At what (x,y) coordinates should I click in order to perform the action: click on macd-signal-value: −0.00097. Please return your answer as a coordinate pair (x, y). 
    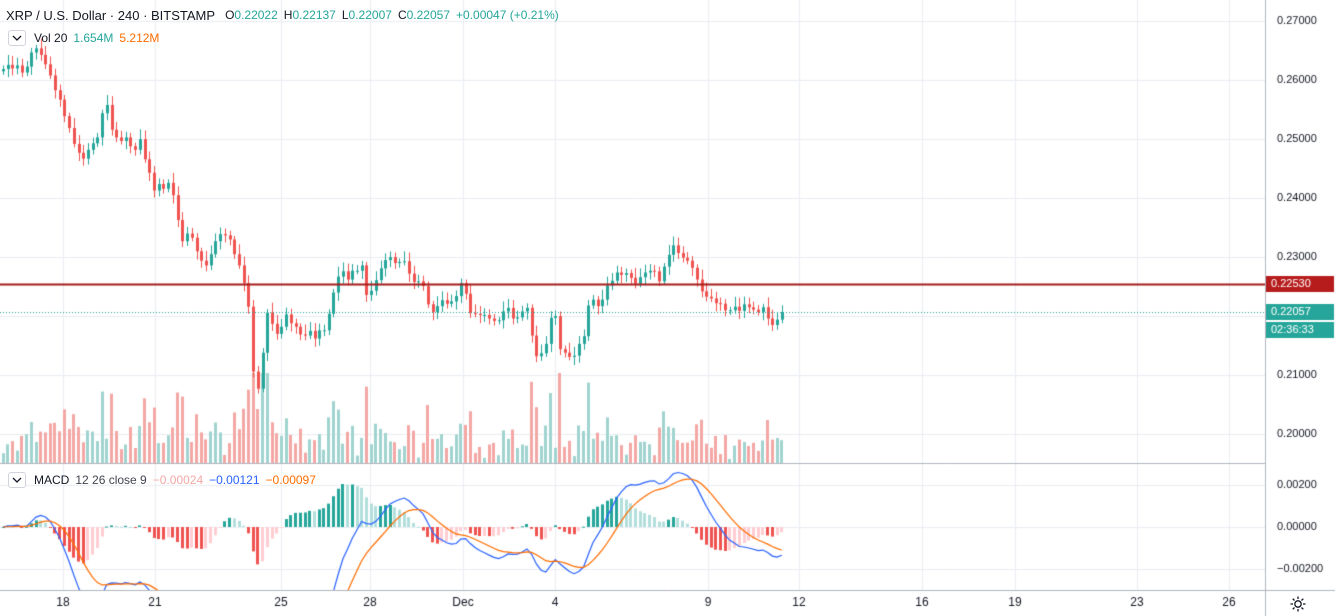
    Looking at the image, I should click on (290, 480).